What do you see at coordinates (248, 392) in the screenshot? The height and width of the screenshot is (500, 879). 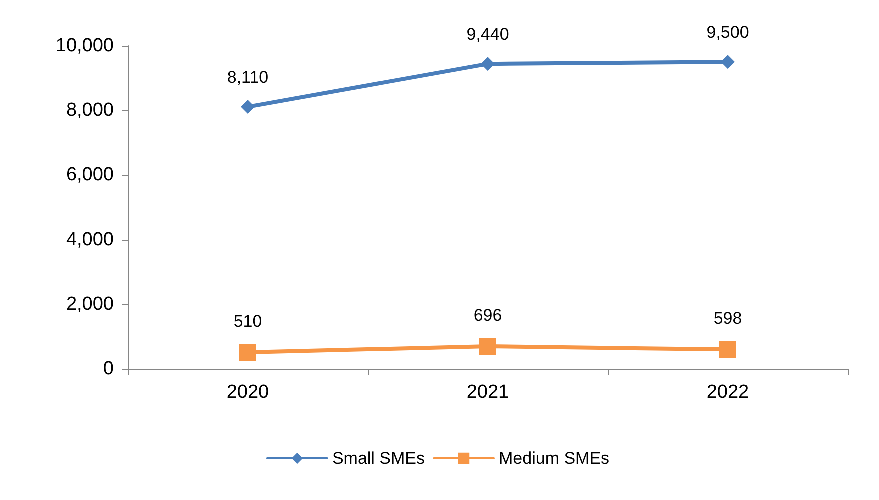 I see `x-tick-label: 2020` at bounding box center [248, 392].